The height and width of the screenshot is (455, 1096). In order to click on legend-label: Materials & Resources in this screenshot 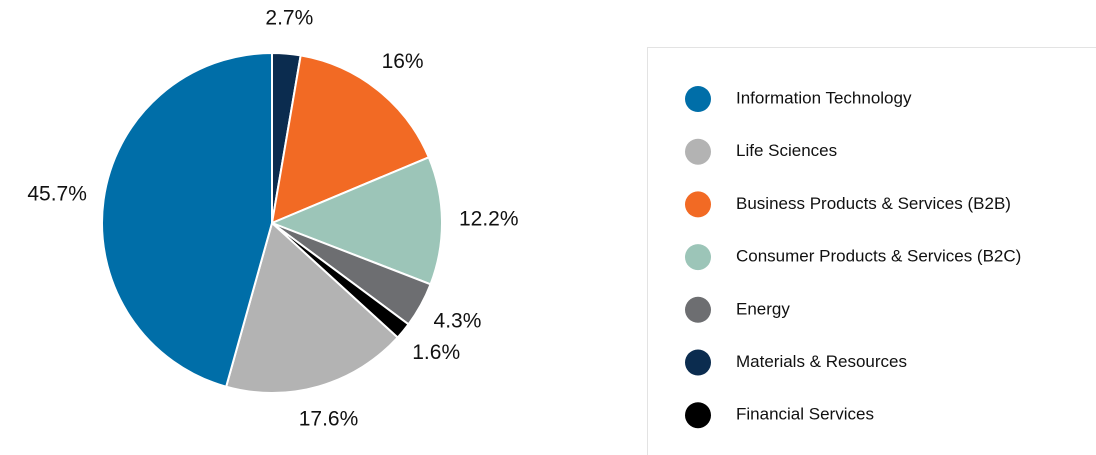, I will do `click(821, 361)`.